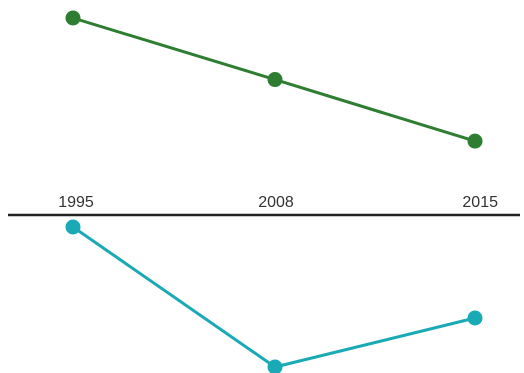 This screenshot has height=373, width=524. I want to click on data-point-top-2008, so click(275, 80).